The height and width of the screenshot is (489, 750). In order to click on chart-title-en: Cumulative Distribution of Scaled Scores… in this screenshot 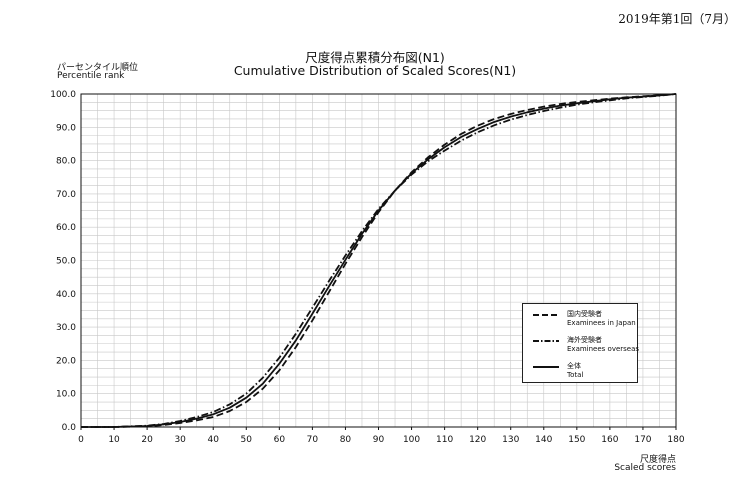, I will do `click(375, 70)`.